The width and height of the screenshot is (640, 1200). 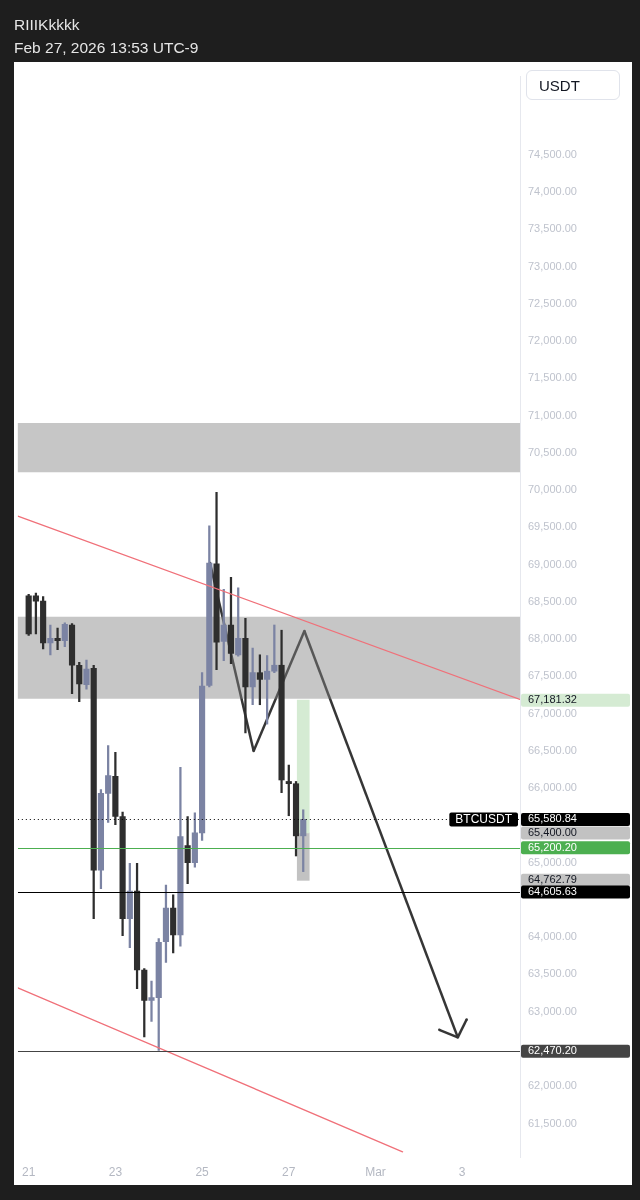 I want to click on y-tick-label: 67,500.00, so click(x=552, y=675).